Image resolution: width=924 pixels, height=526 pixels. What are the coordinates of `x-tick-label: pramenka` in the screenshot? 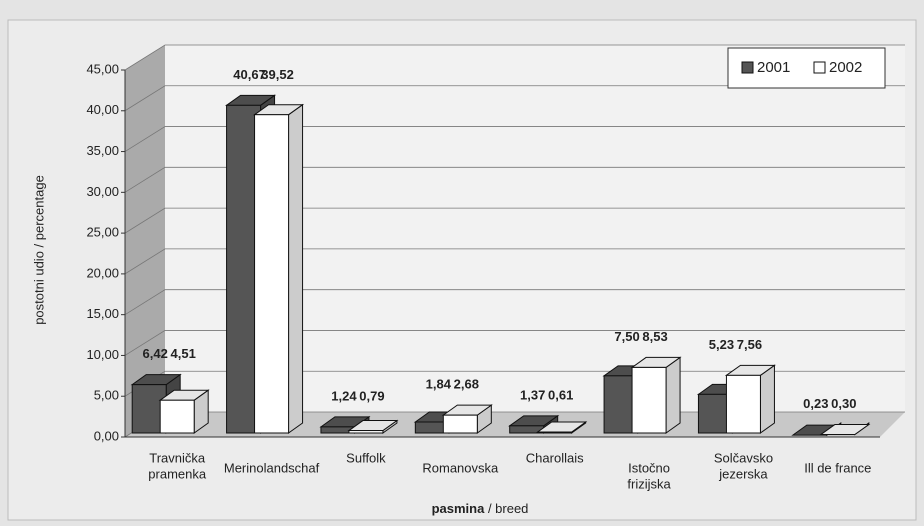 It's located at (177, 473).